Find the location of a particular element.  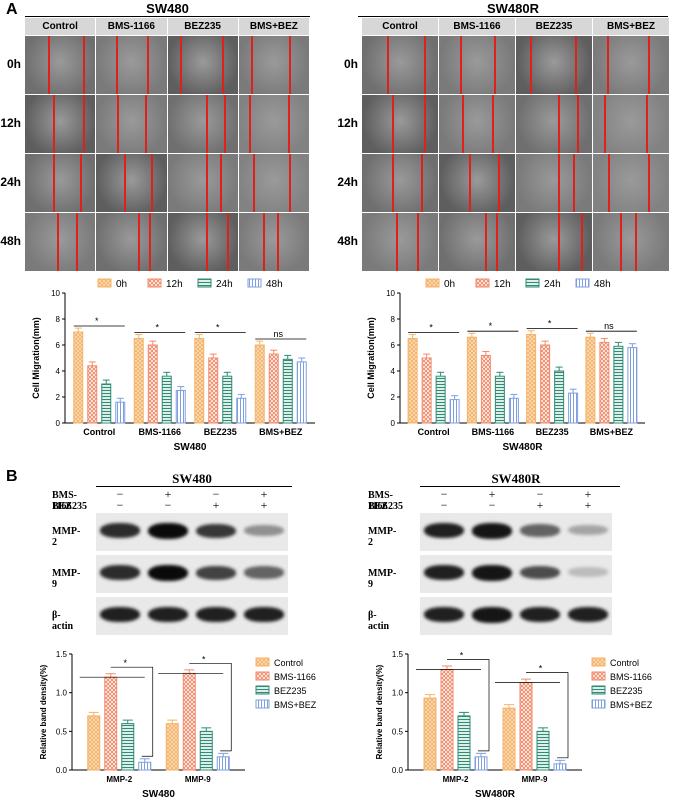

scratch-row-label: 12h is located at coordinates (10, 123).